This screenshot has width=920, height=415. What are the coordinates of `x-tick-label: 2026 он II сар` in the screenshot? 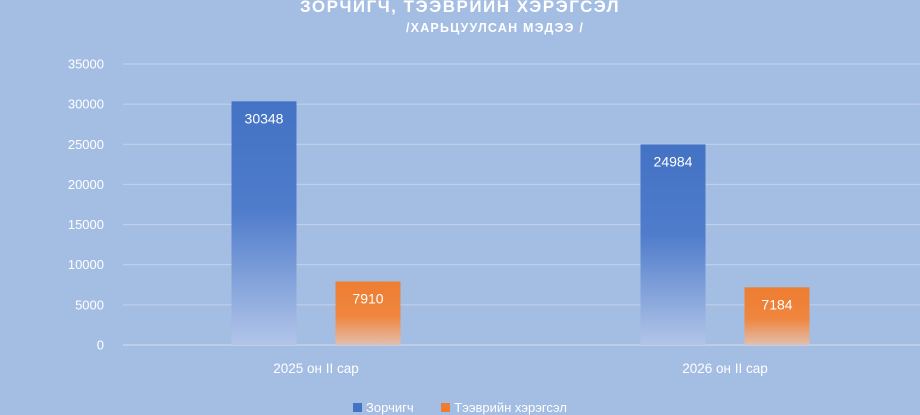 It's located at (725, 368).